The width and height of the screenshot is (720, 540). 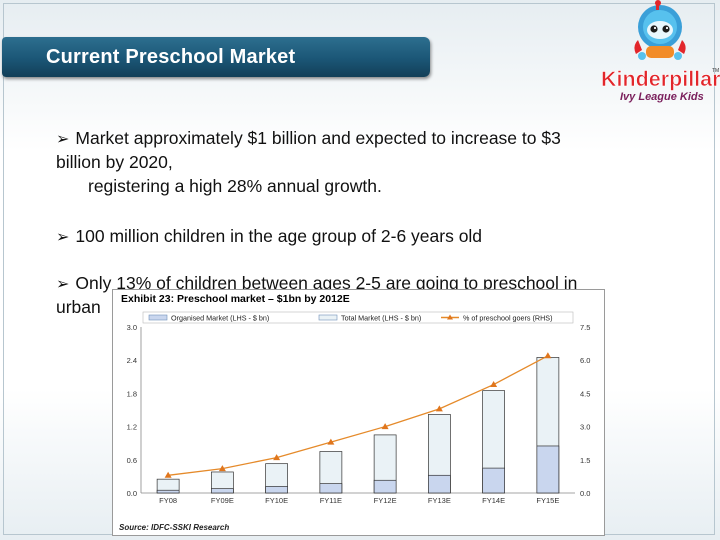 I want to click on bullet-1-line2: billion by 2020,, so click(x=114, y=162).